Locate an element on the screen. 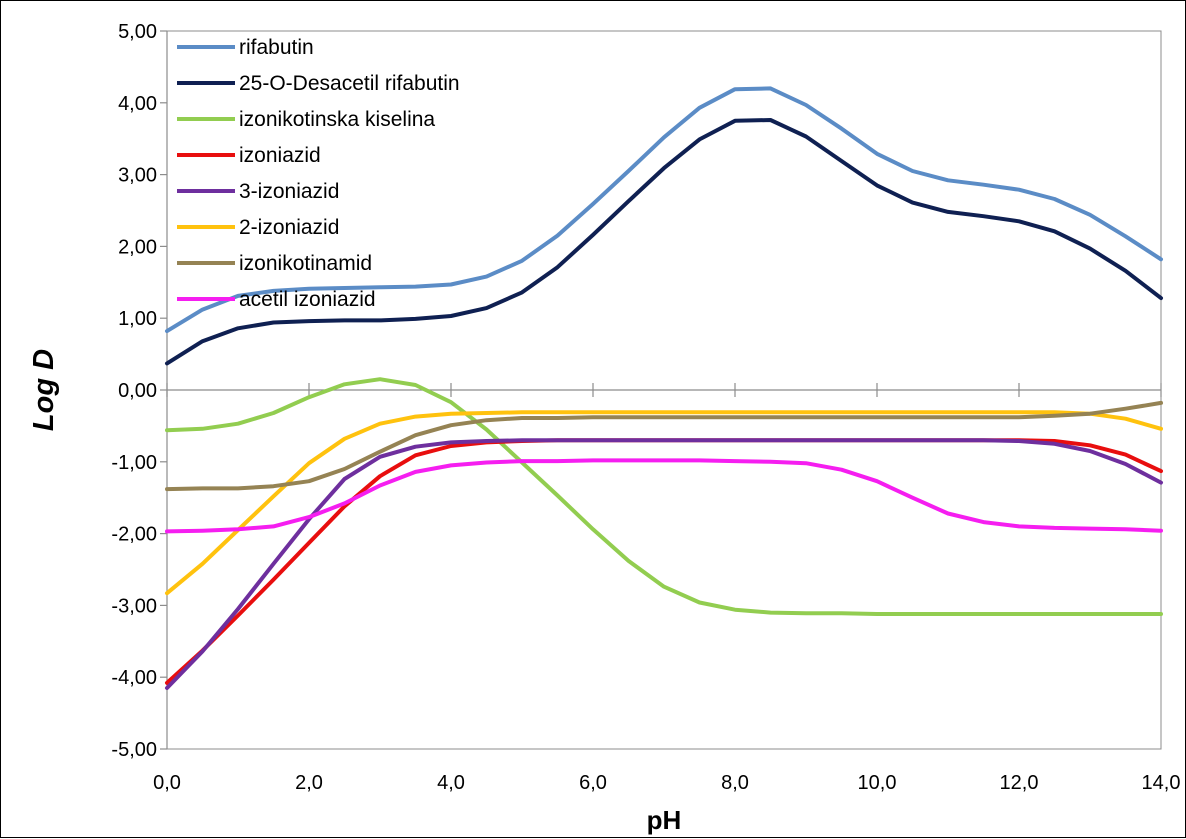 The image size is (1186, 839). legend-label: acetil izoniazid is located at coordinates (307, 299).